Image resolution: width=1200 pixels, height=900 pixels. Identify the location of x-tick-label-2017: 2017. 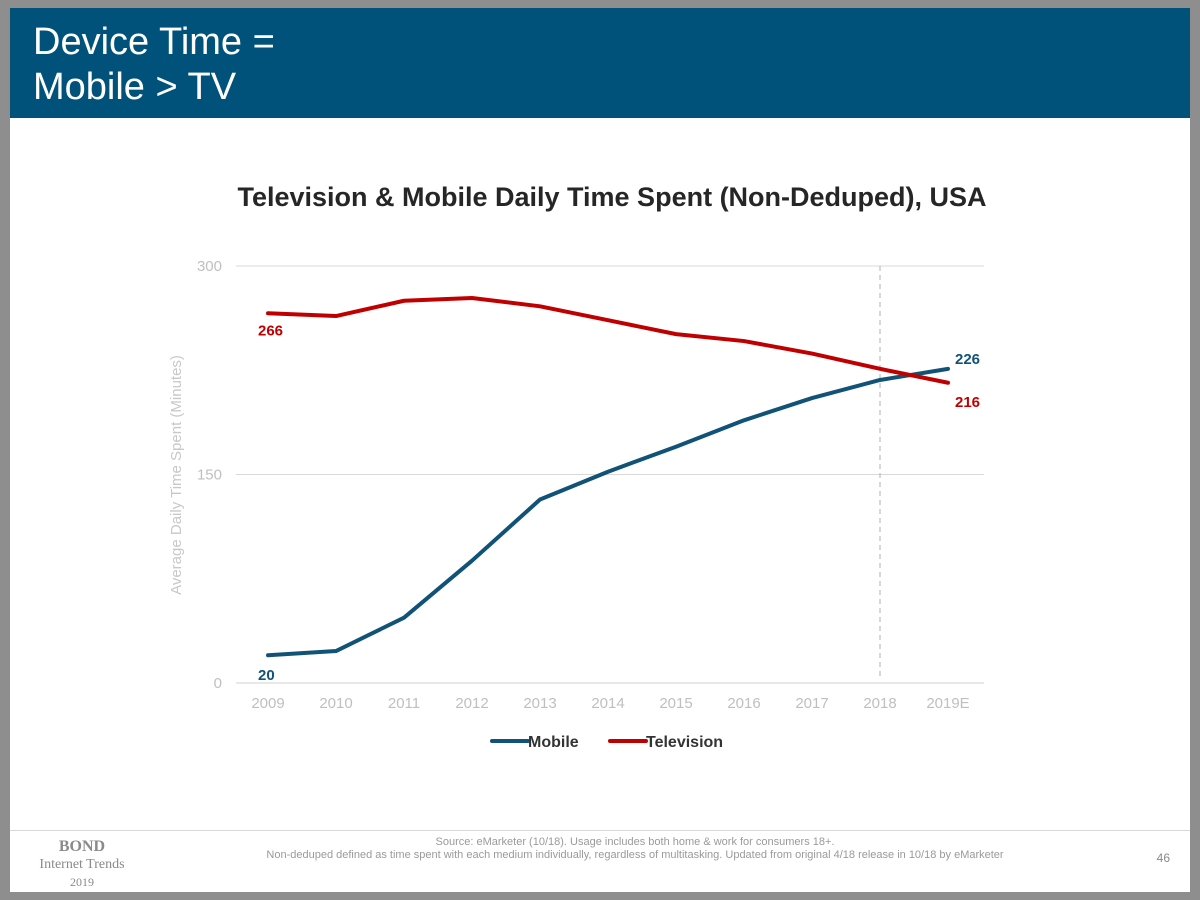
(811, 703).